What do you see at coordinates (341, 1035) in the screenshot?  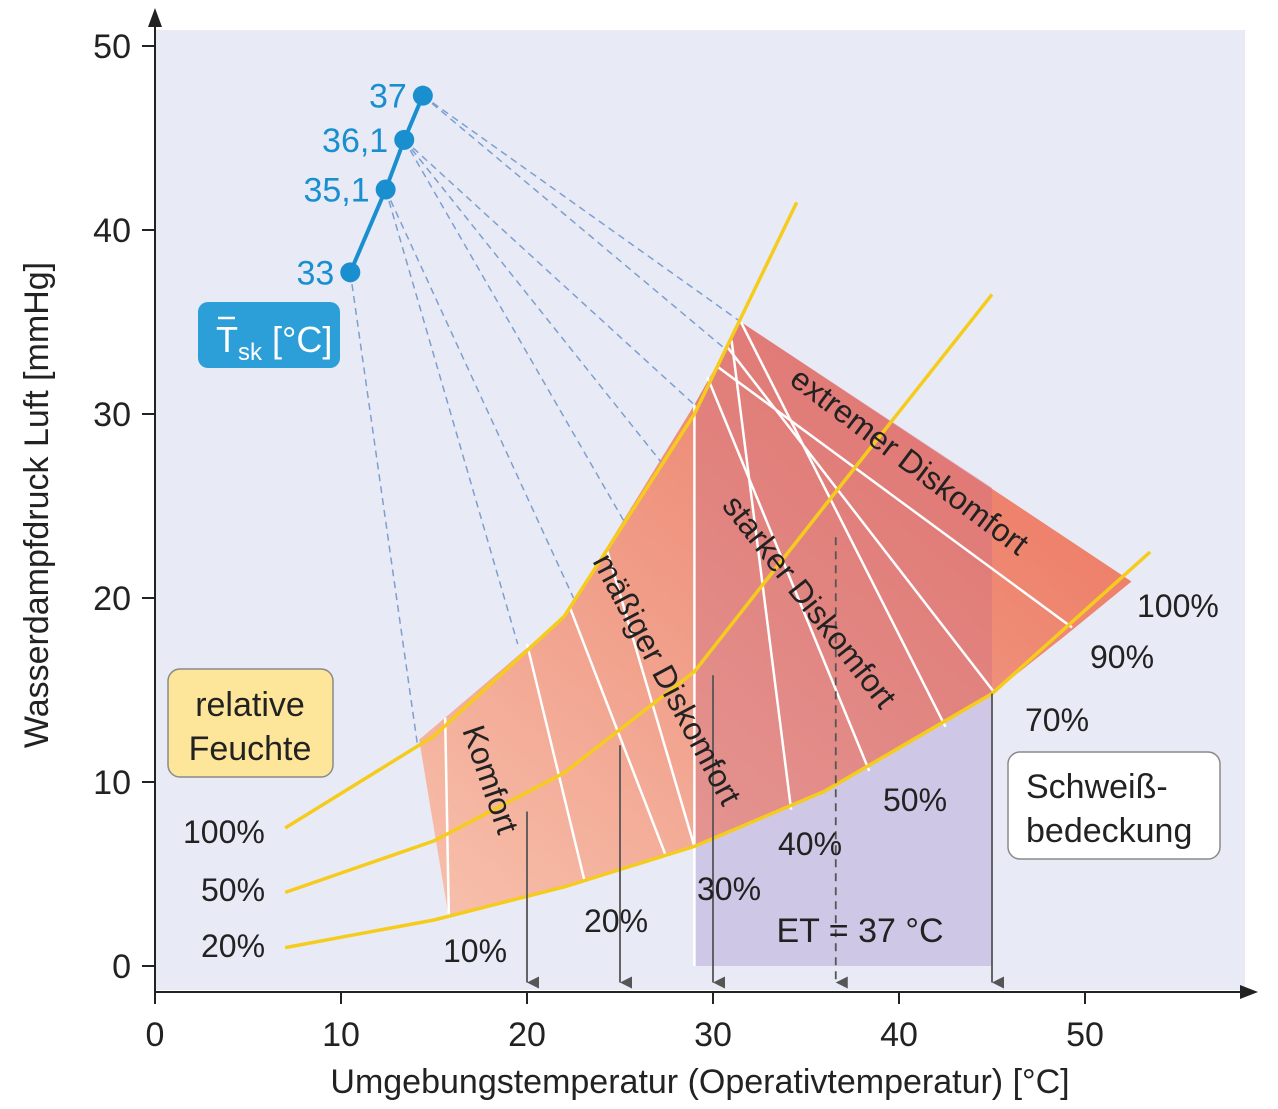 I see `x-tick-label-10: 10` at bounding box center [341, 1035].